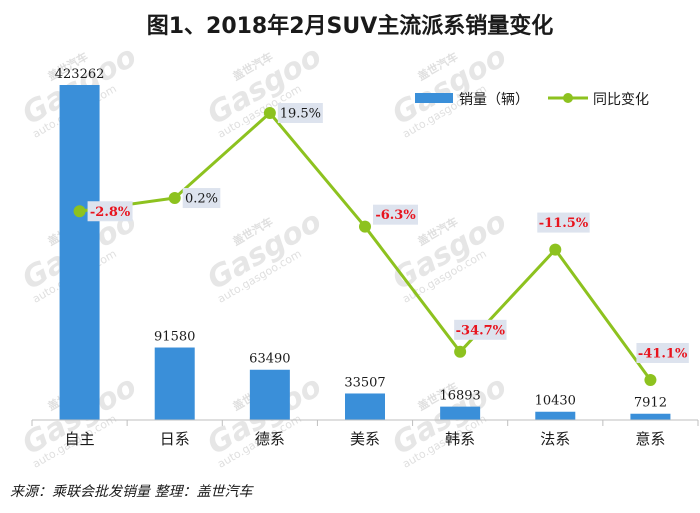  I want to click on source-note: 来源：乘联会批发销量 整理：盖世汽车, so click(131, 492).